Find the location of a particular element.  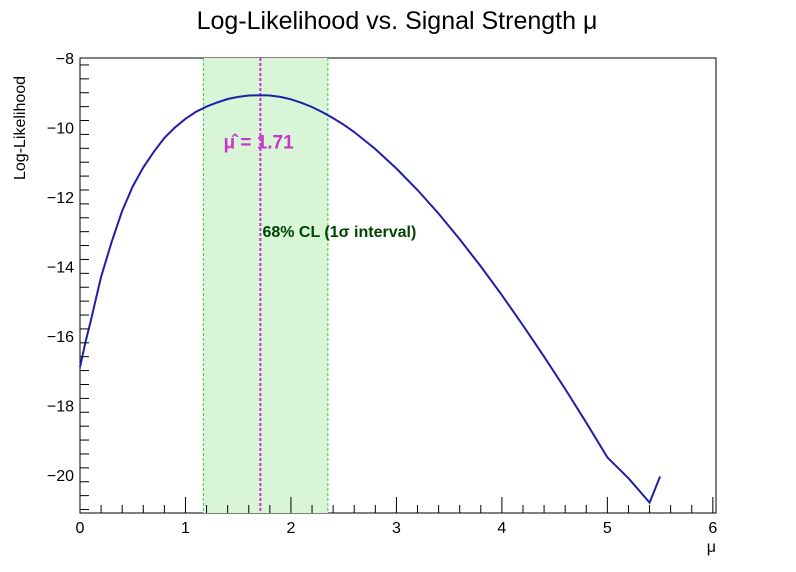

x-tick-label: 1 is located at coordinates (185, 528).